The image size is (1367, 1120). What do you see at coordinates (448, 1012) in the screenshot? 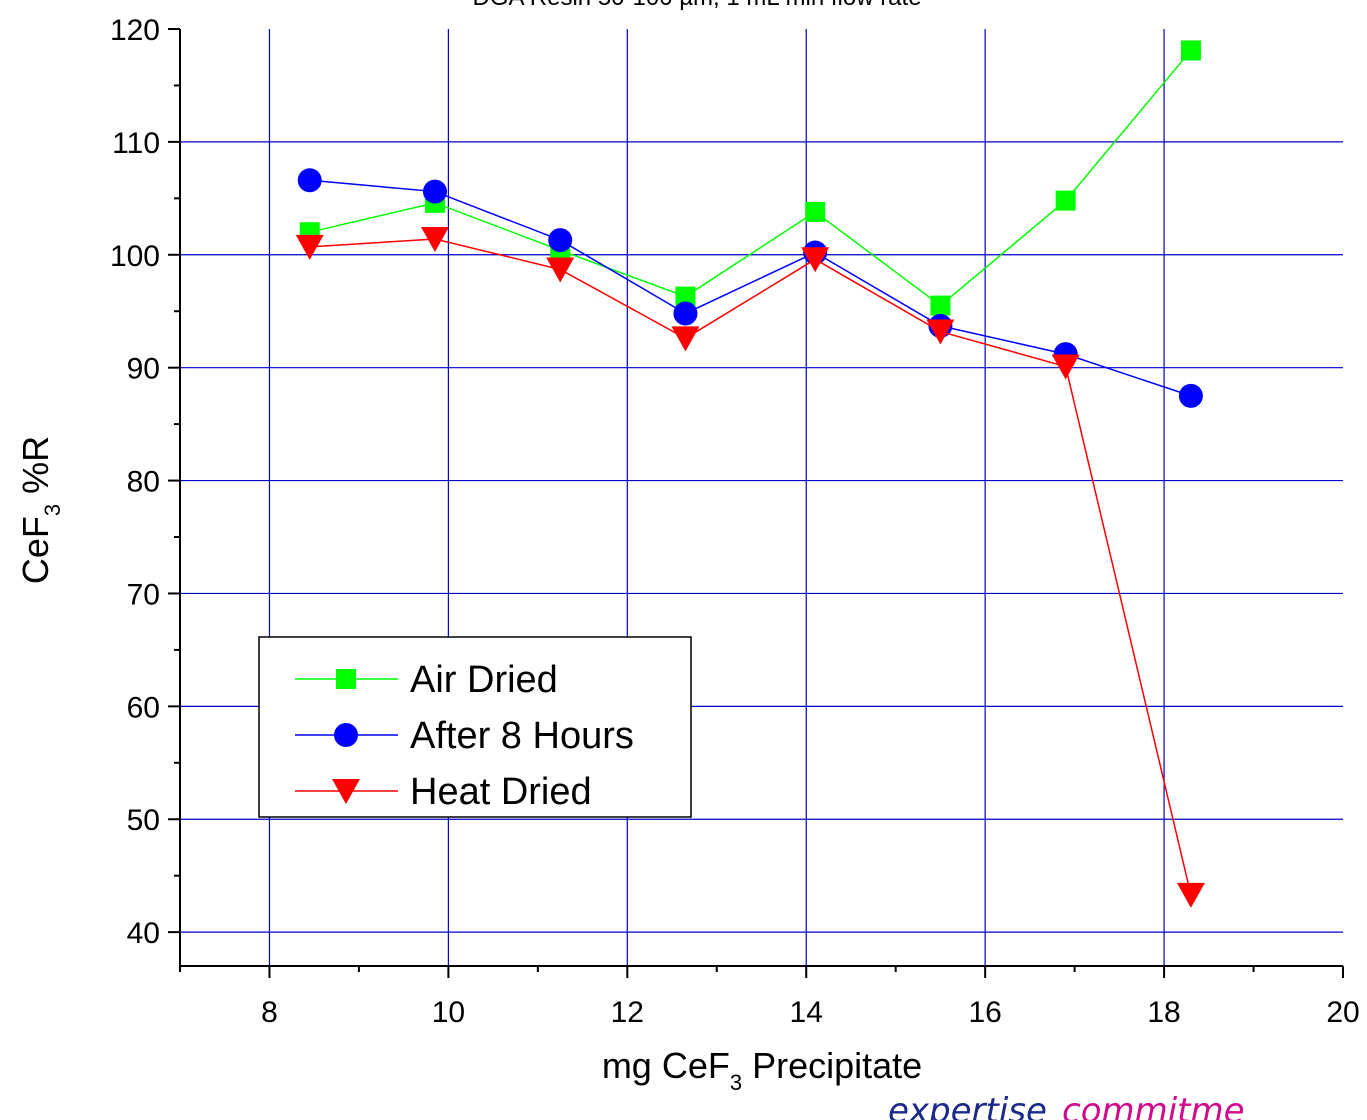
I see `x-tick-label: 10` at bounding box center [448, 1012].